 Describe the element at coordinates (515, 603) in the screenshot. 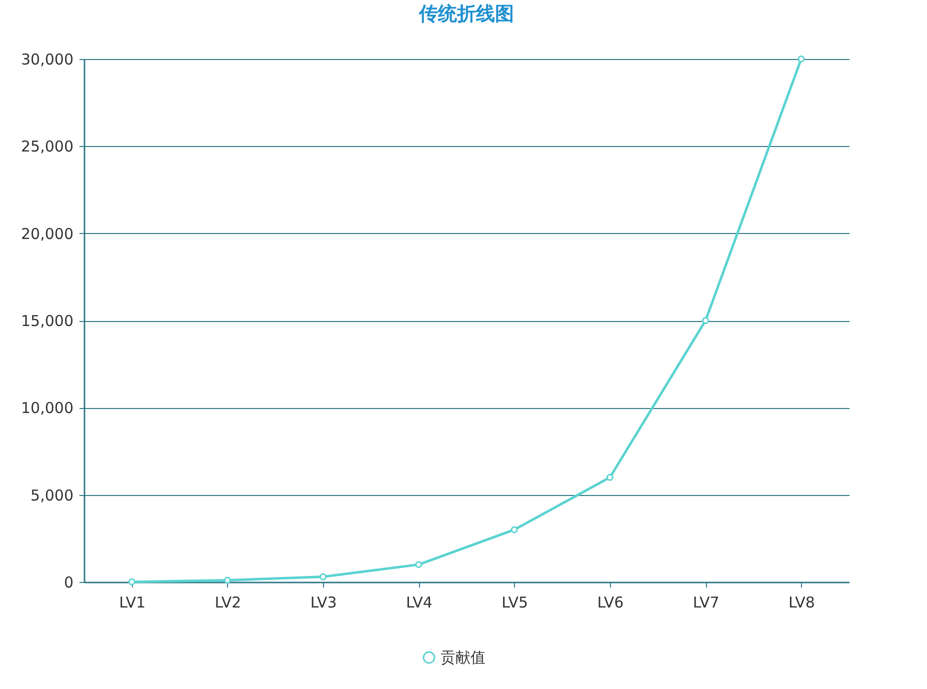

I see `x-tick-label: LV5` at that location.